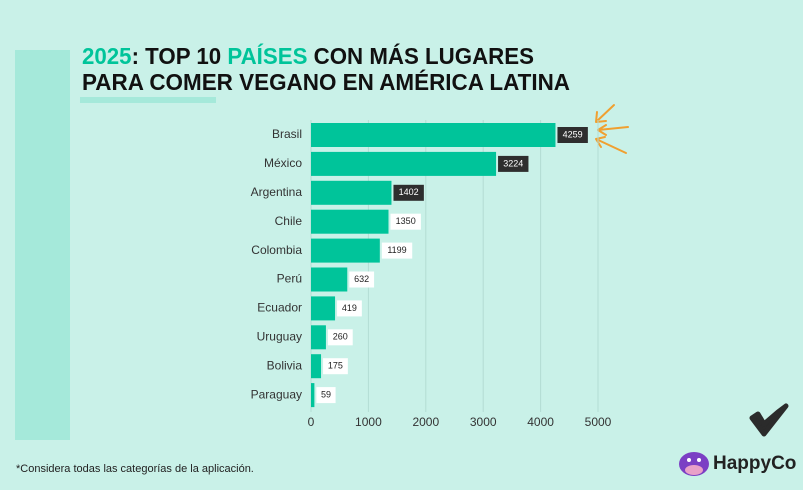 The width and height of the screenshot is (803, 490). What do you see at coordinates (267, 55) in the screenshot?
I see `title-part: PAÍSES` at bounding box center [267, 55].